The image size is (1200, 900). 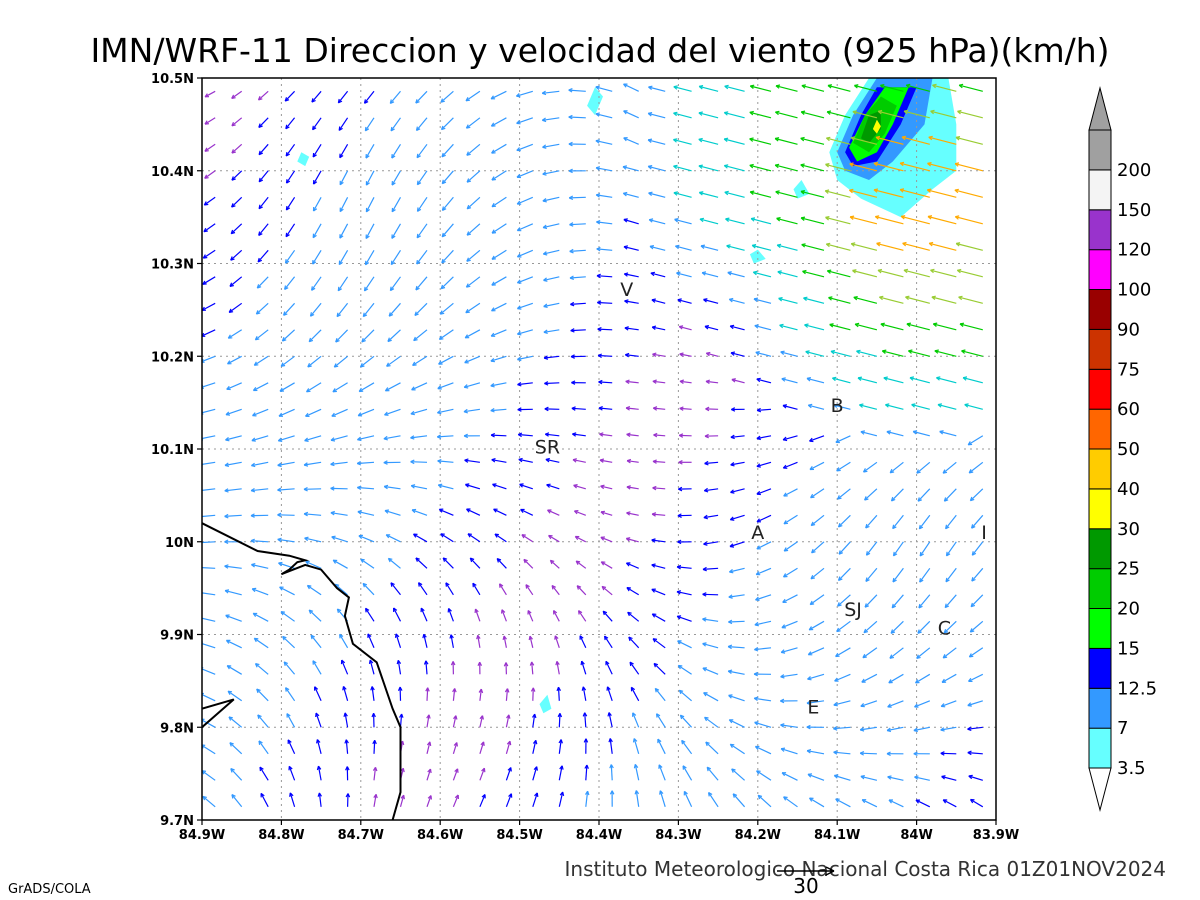 I want to click on x-tick-label: 84.2W, so click(x=758, y=835).